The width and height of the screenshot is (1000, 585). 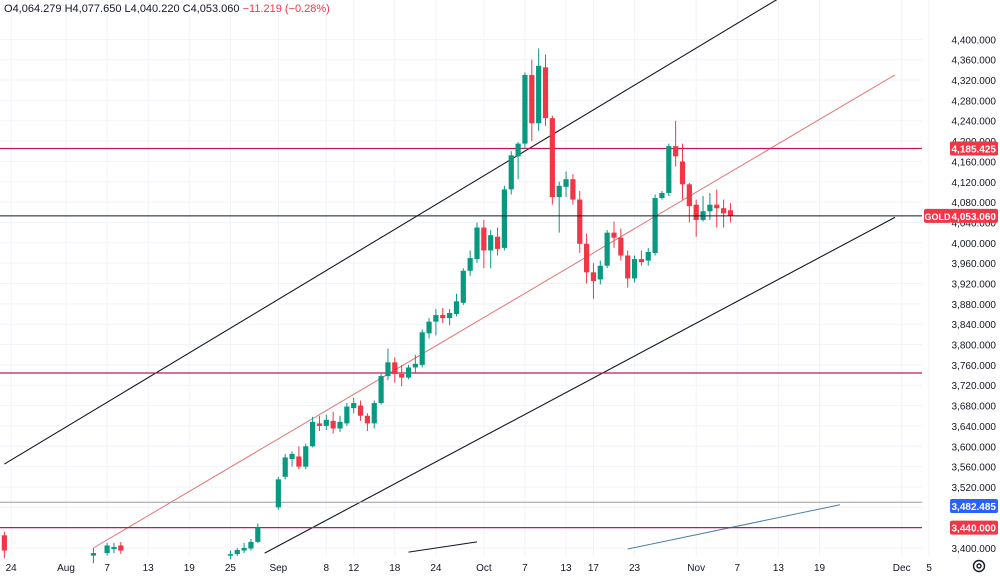 What do you see at coordinates (974, 325) in the screenshot?
I see `y-tick-label: 3,840.000` at bounding box center [974, 325].